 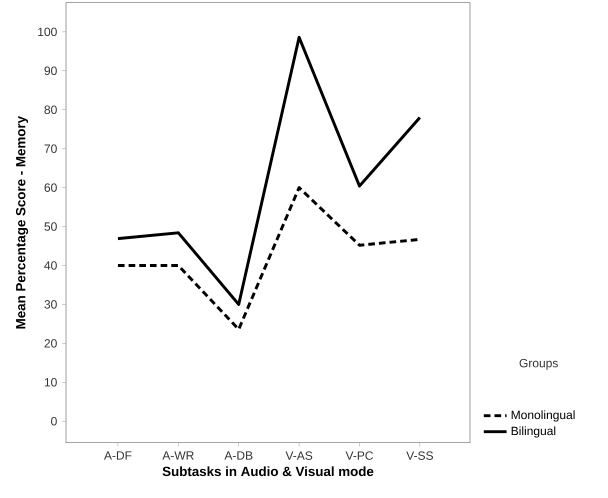 I want to click on y-tick-label: 70, so click(x=50, y=148).